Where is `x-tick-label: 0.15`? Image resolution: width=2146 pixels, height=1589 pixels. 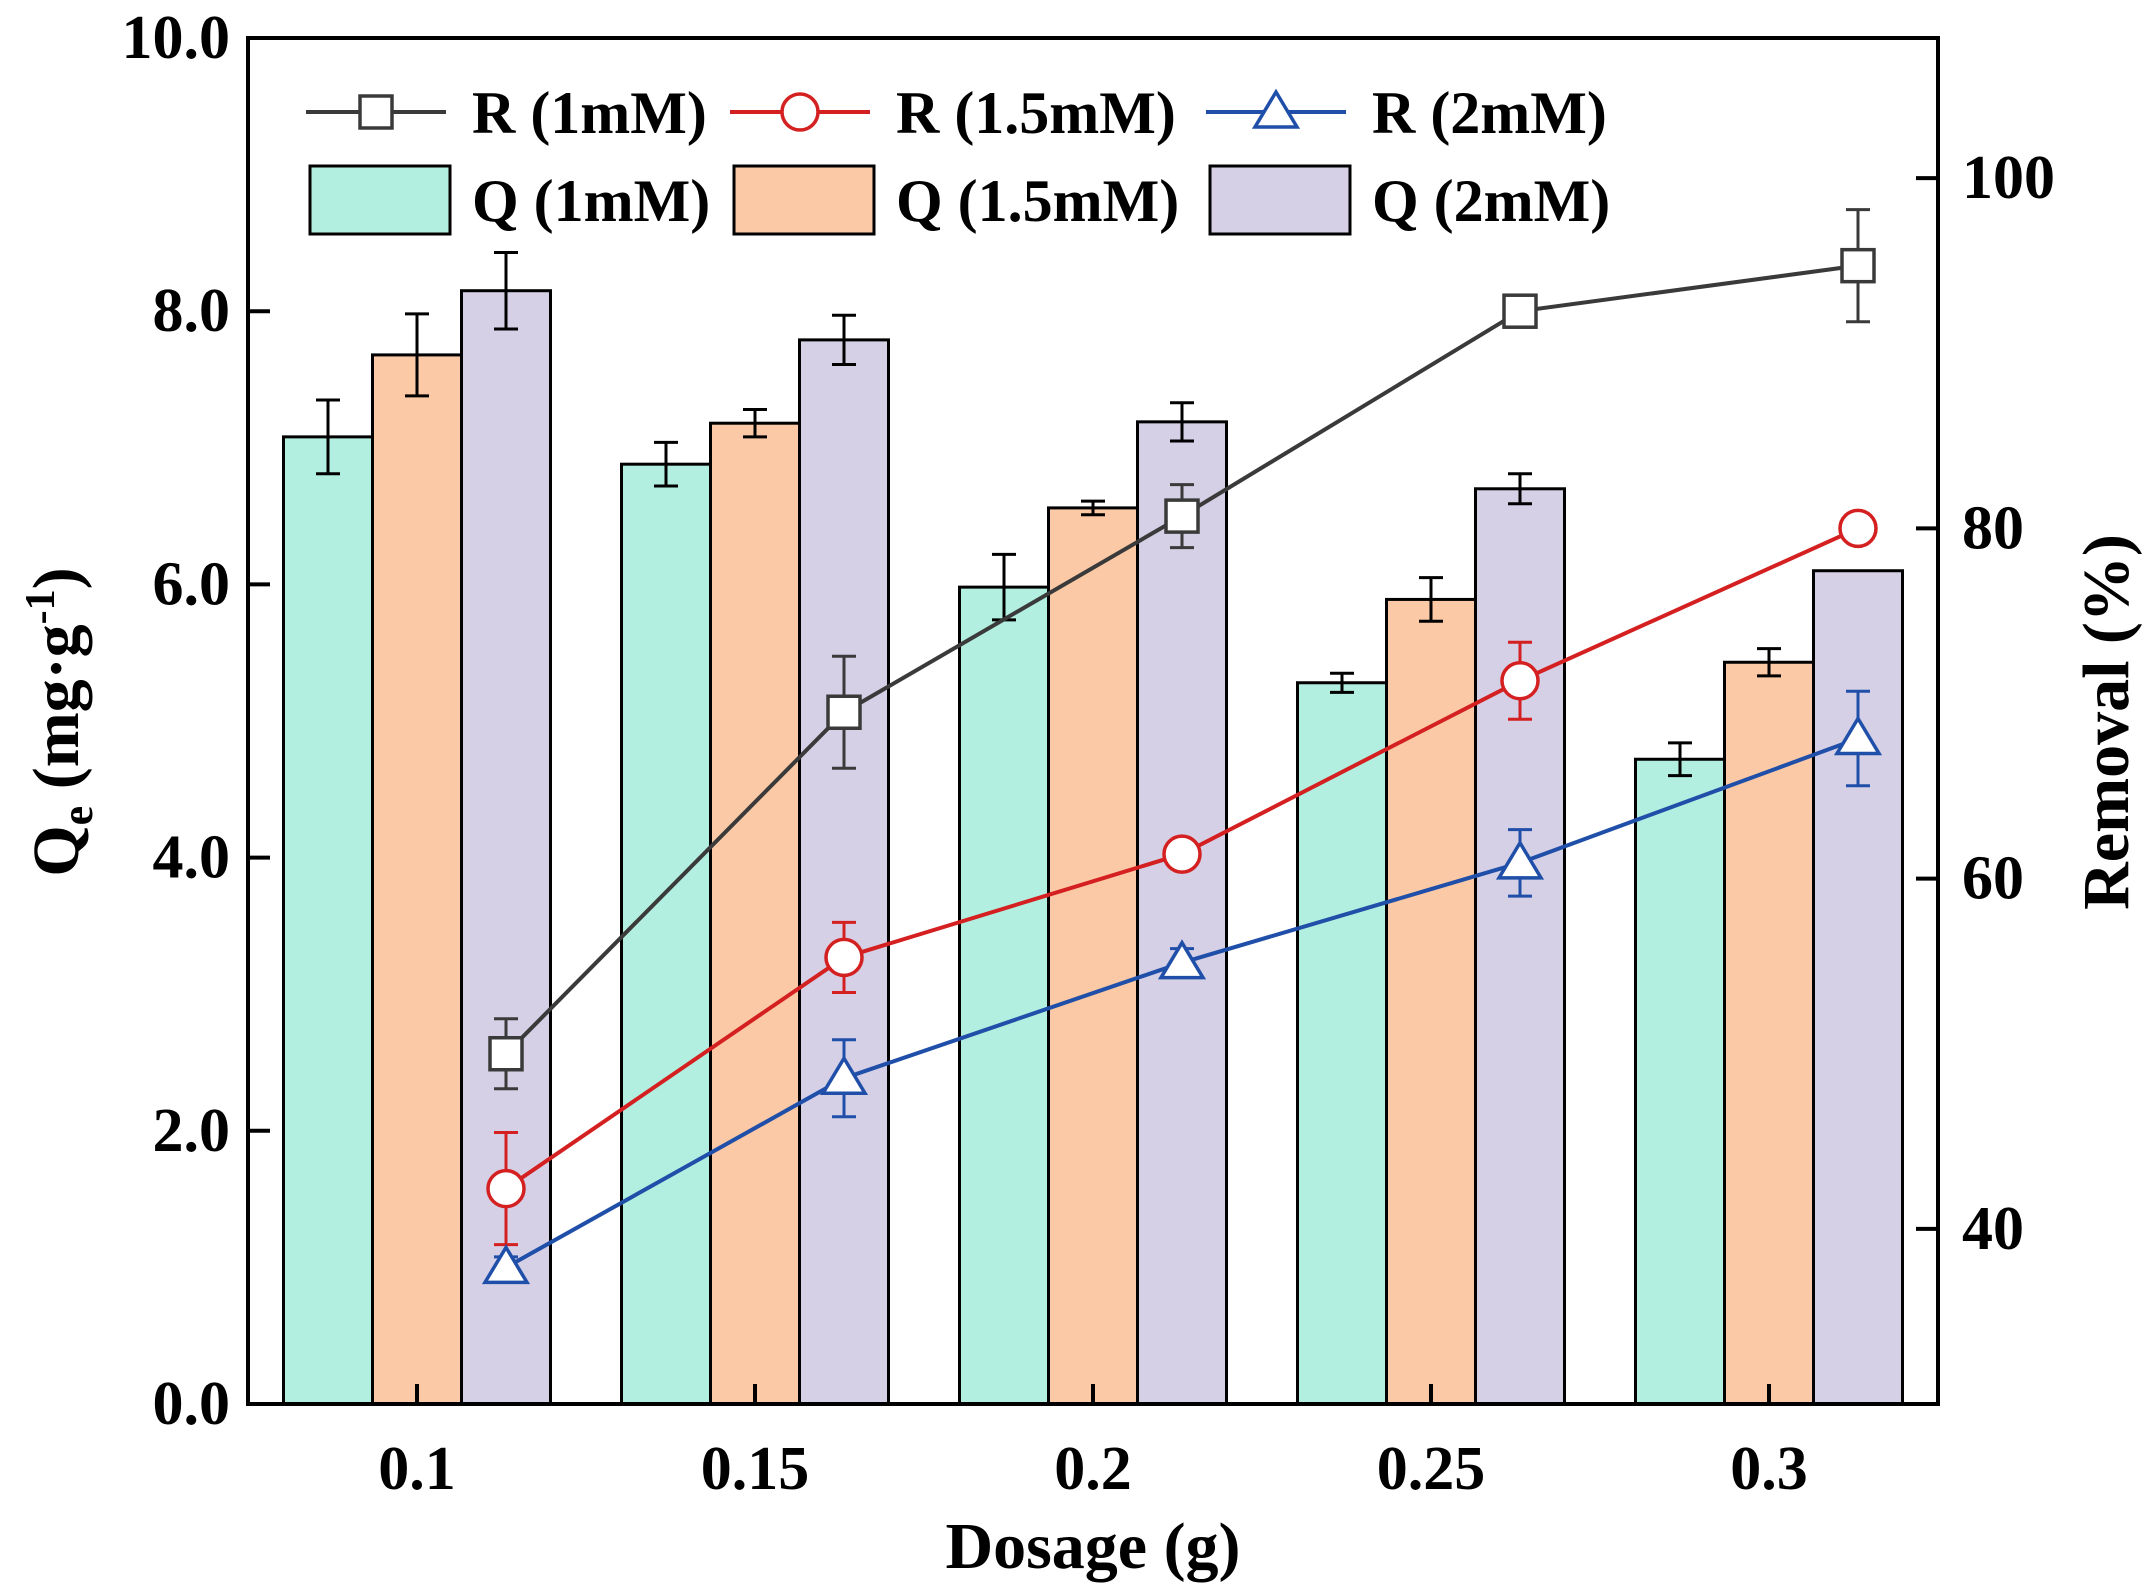
x-tick-label: 0.15 is located at coordinates (755, 1469).